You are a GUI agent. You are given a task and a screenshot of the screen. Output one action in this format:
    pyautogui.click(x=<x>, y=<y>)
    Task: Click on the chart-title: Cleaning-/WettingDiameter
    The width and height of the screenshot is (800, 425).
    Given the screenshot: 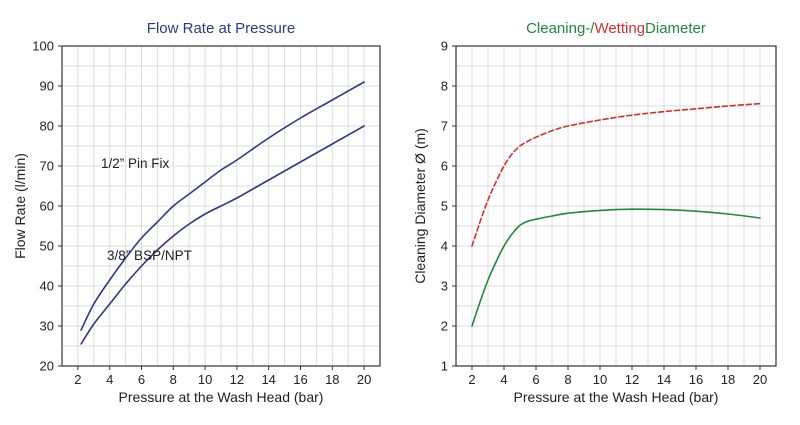 What is the action you would take?
    pyautogui.click(x=616, y=28)
    